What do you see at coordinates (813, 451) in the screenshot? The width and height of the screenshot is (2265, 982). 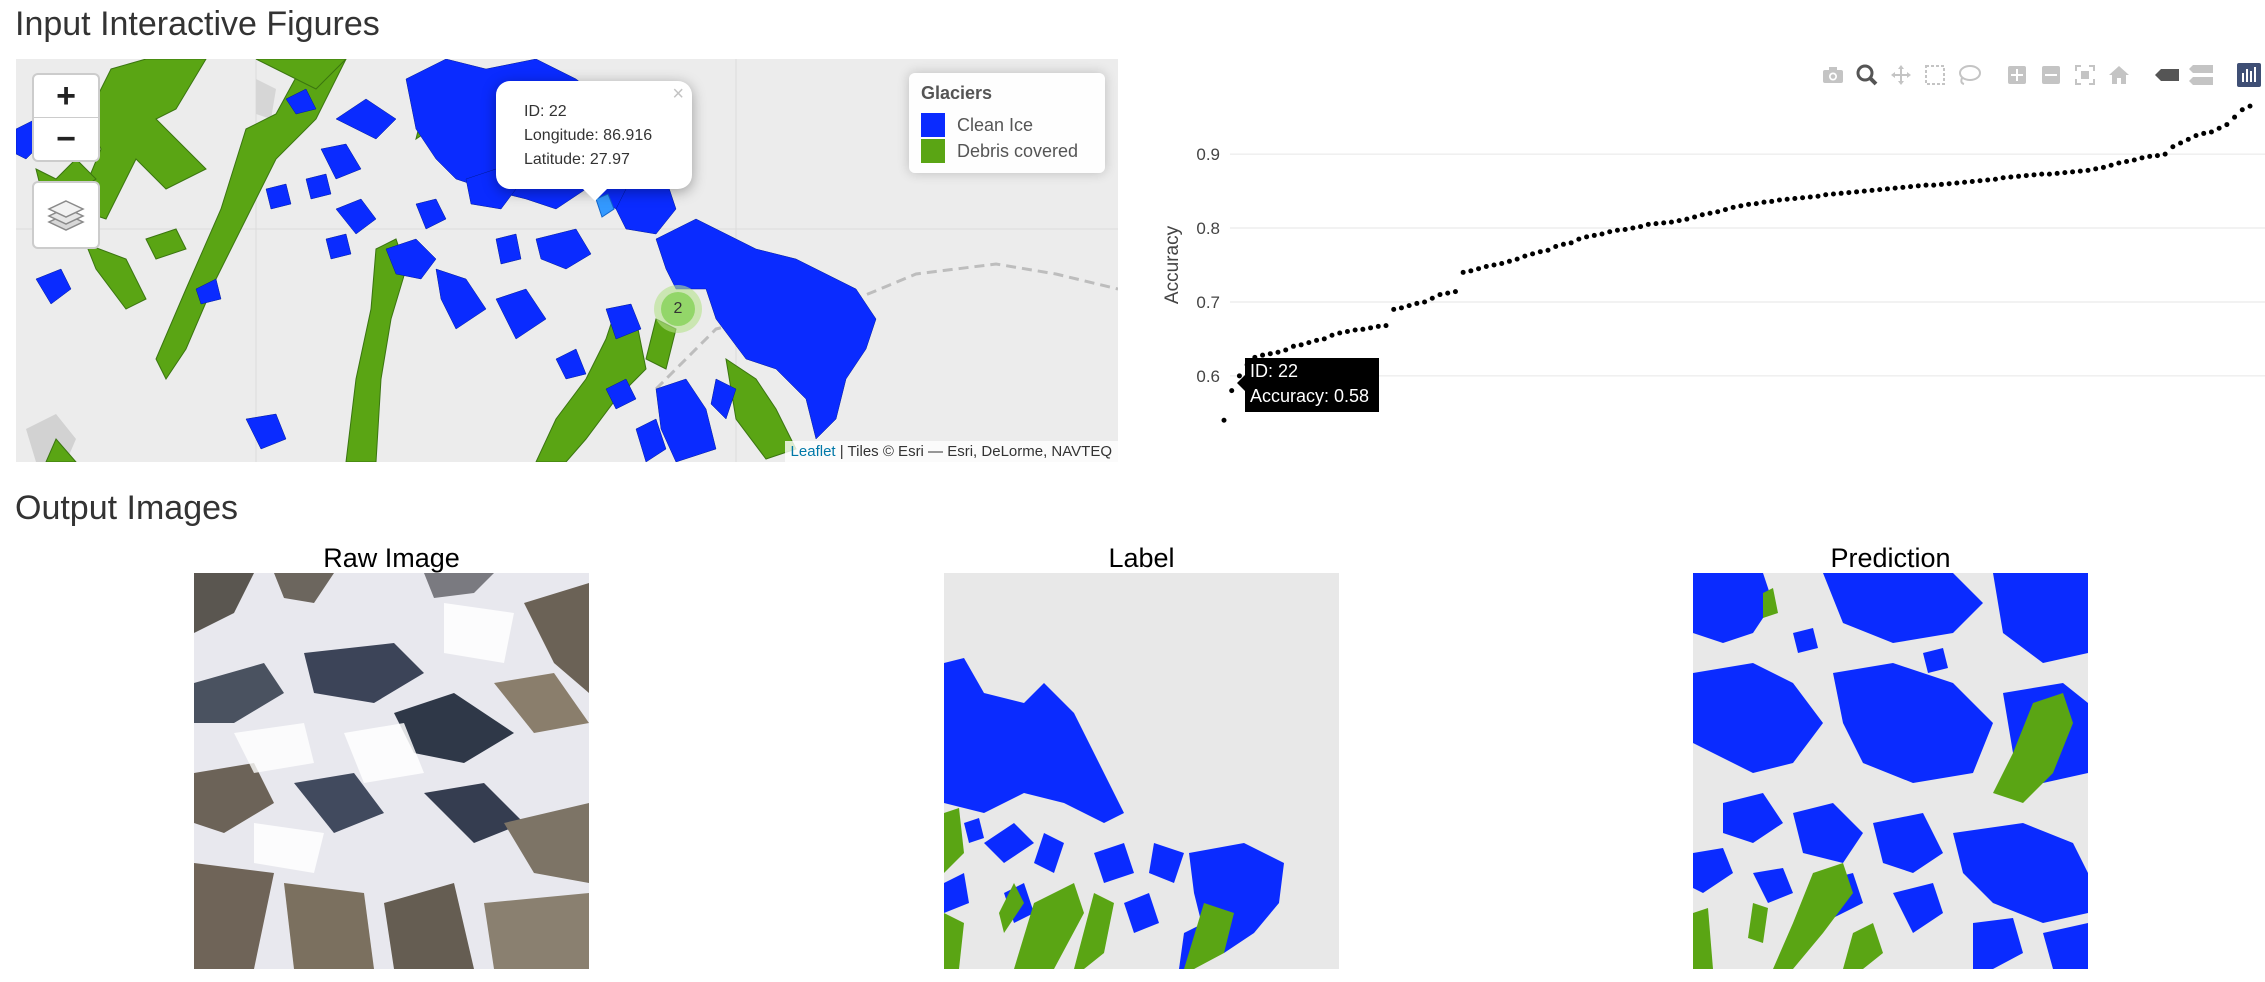 I see `leaflet-link: Leaflet` at bounding box center [813, 451].